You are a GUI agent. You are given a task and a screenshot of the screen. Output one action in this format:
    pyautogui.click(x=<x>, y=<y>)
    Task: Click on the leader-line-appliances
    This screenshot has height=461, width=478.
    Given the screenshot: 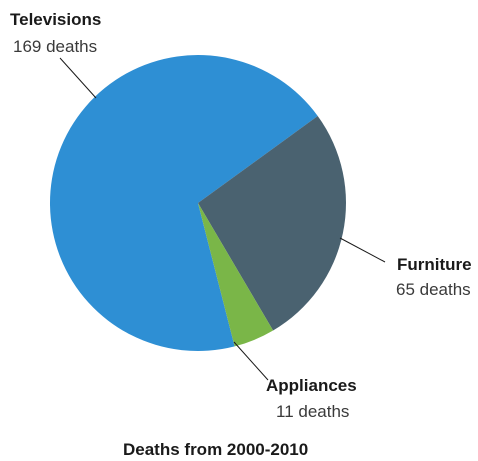 What is the action you would take?
    pyautogui.click(x=251, y=361)
    